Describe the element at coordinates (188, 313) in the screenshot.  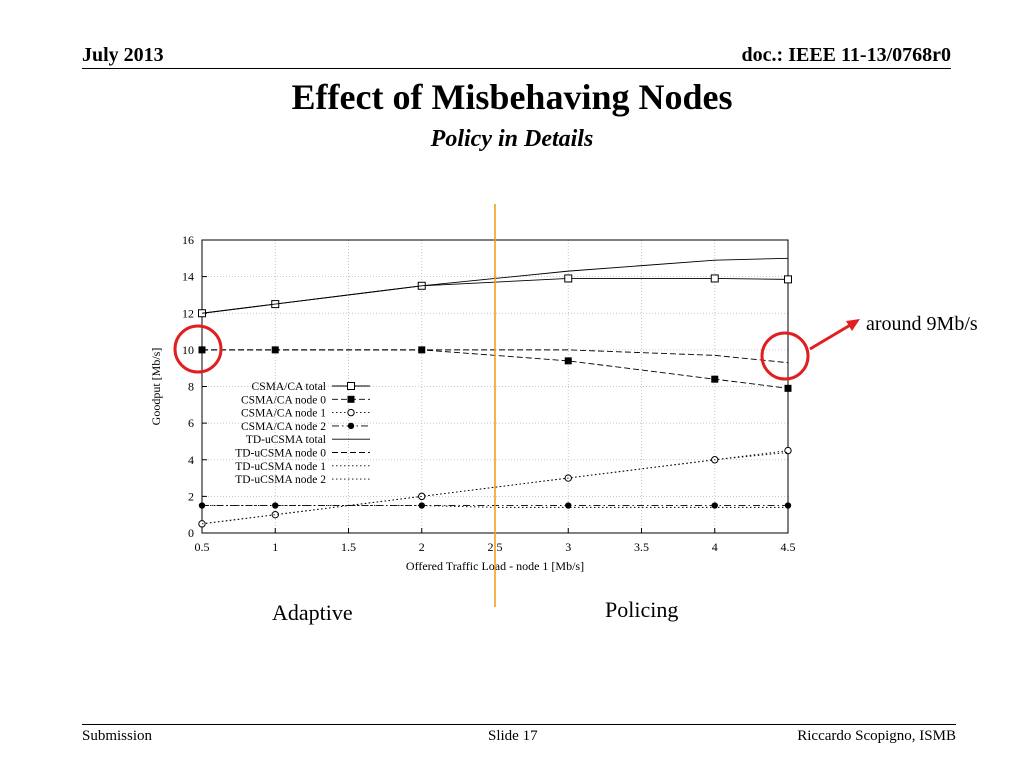
I see `y-tick-label: 12` at that location.